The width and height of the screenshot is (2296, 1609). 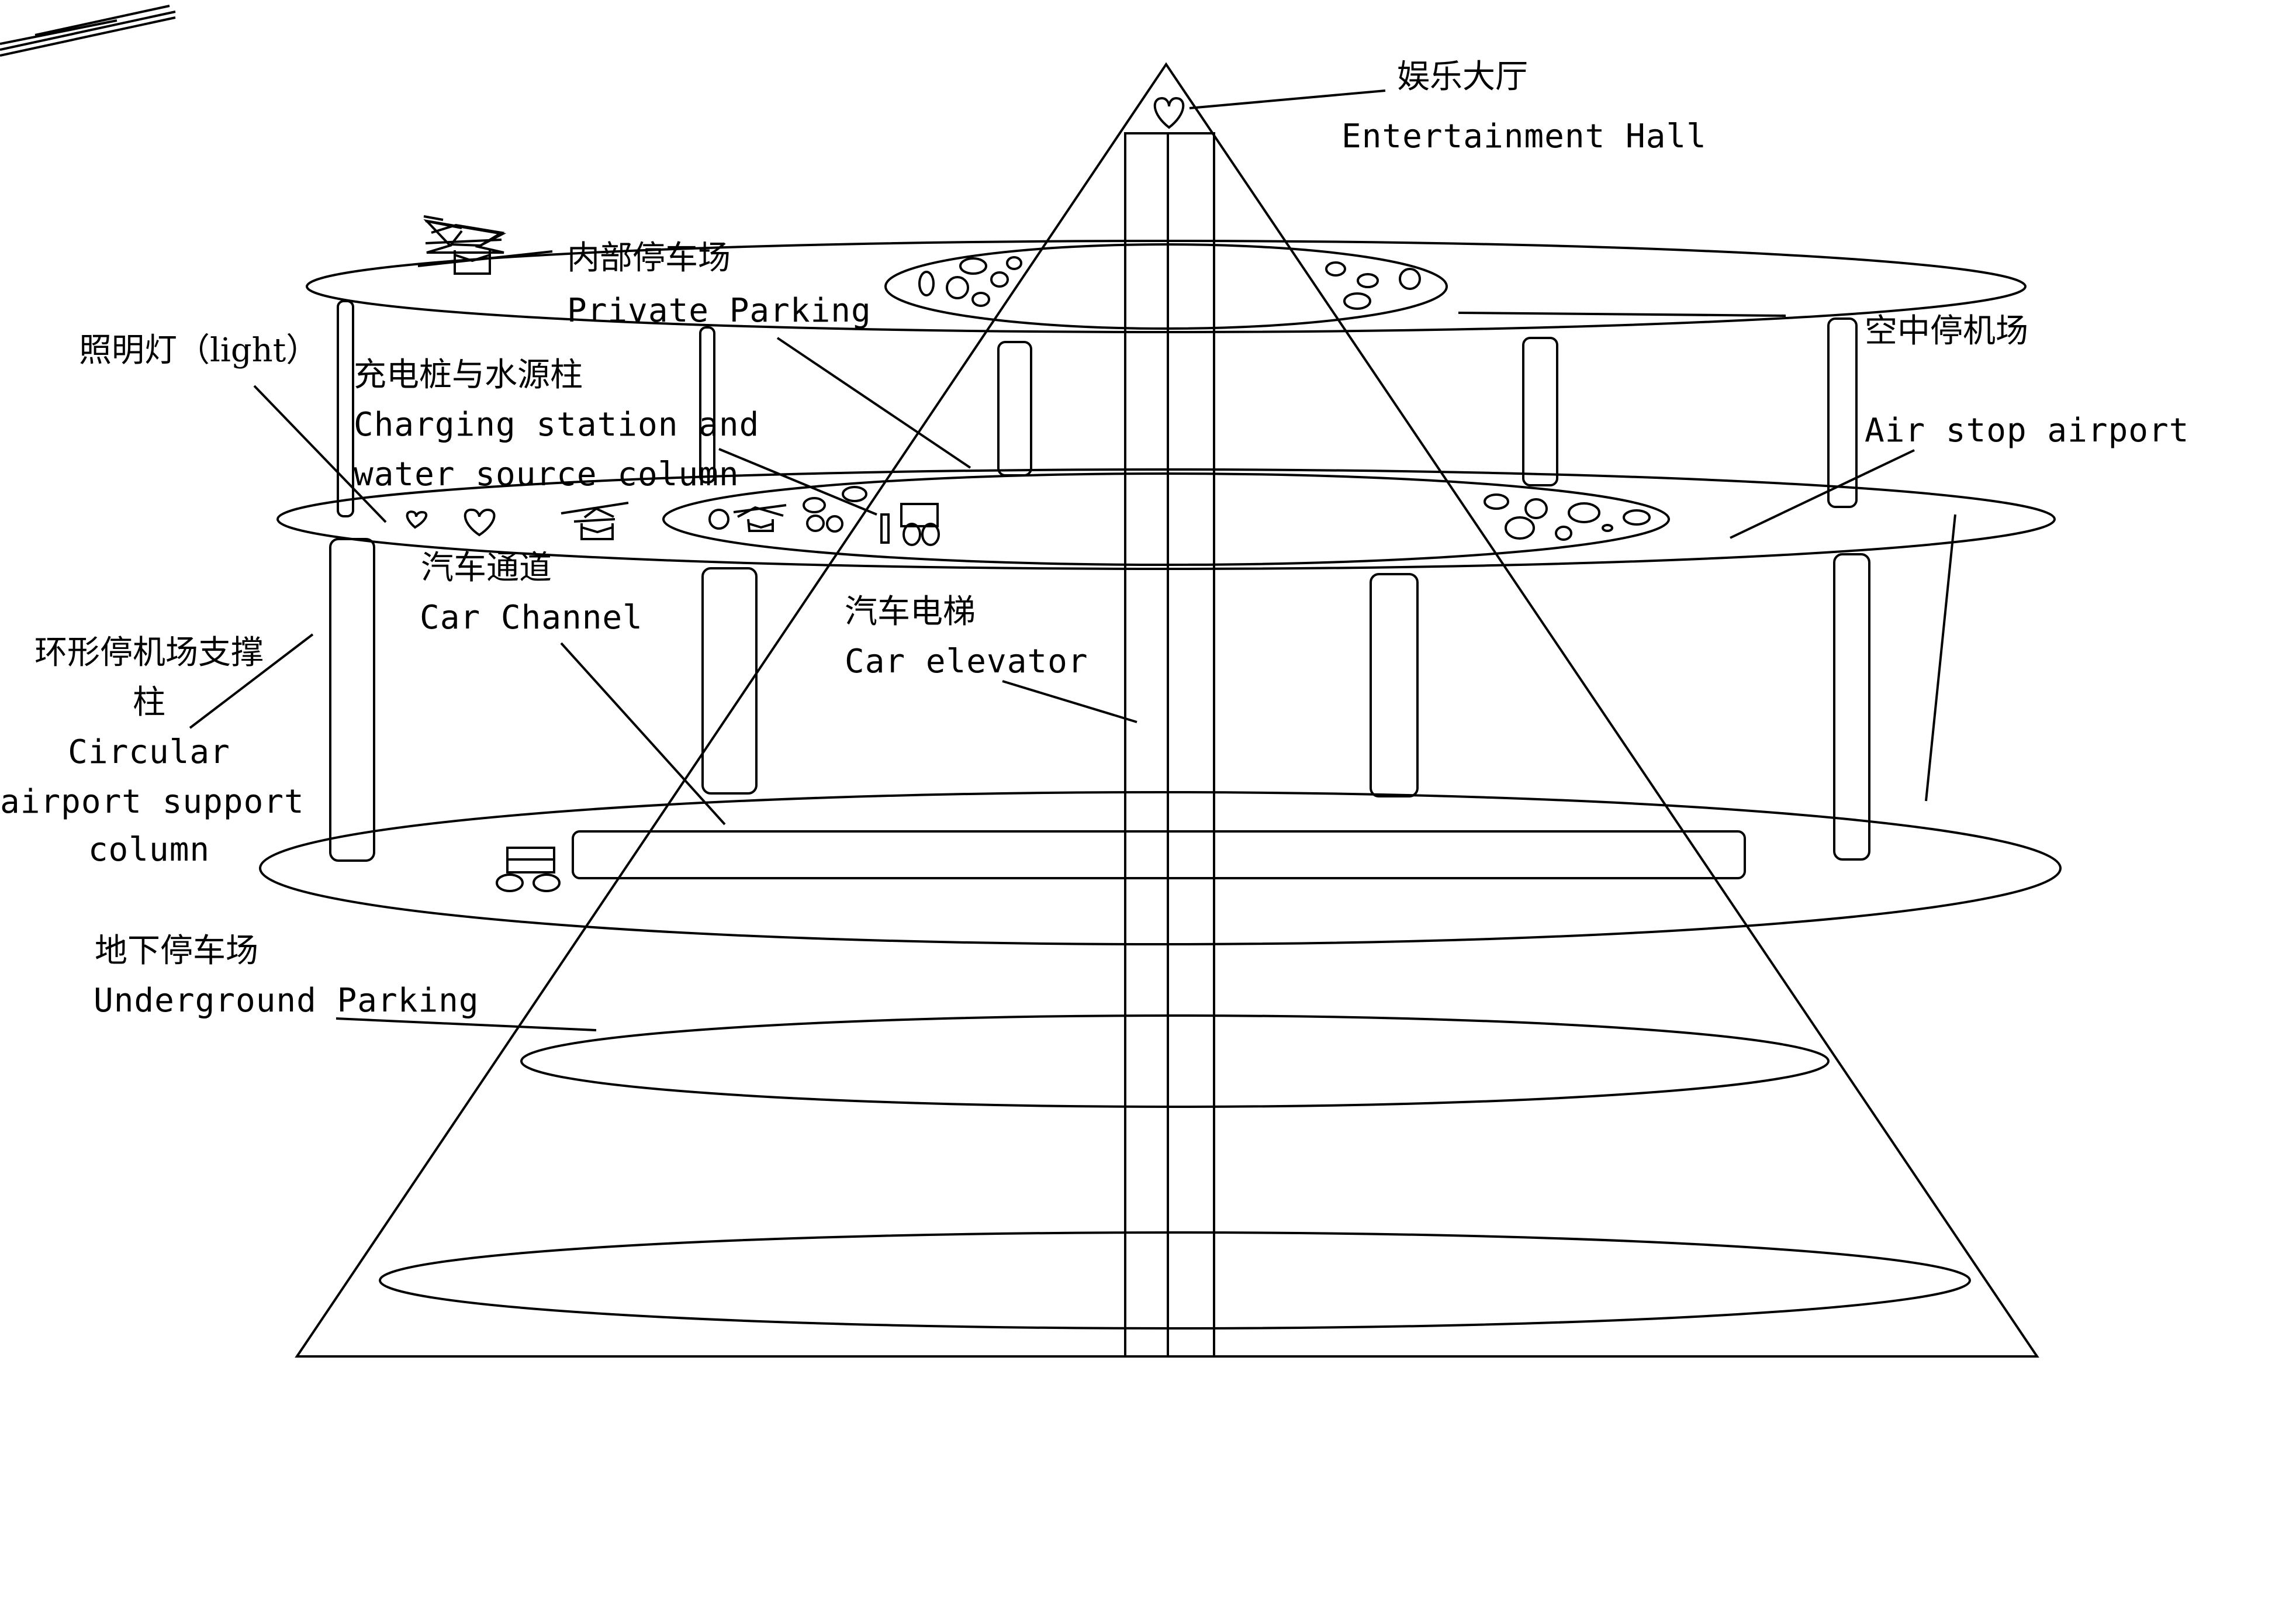 I want to click on support-column-zh-2: 柱, so click(x=149, y=702).